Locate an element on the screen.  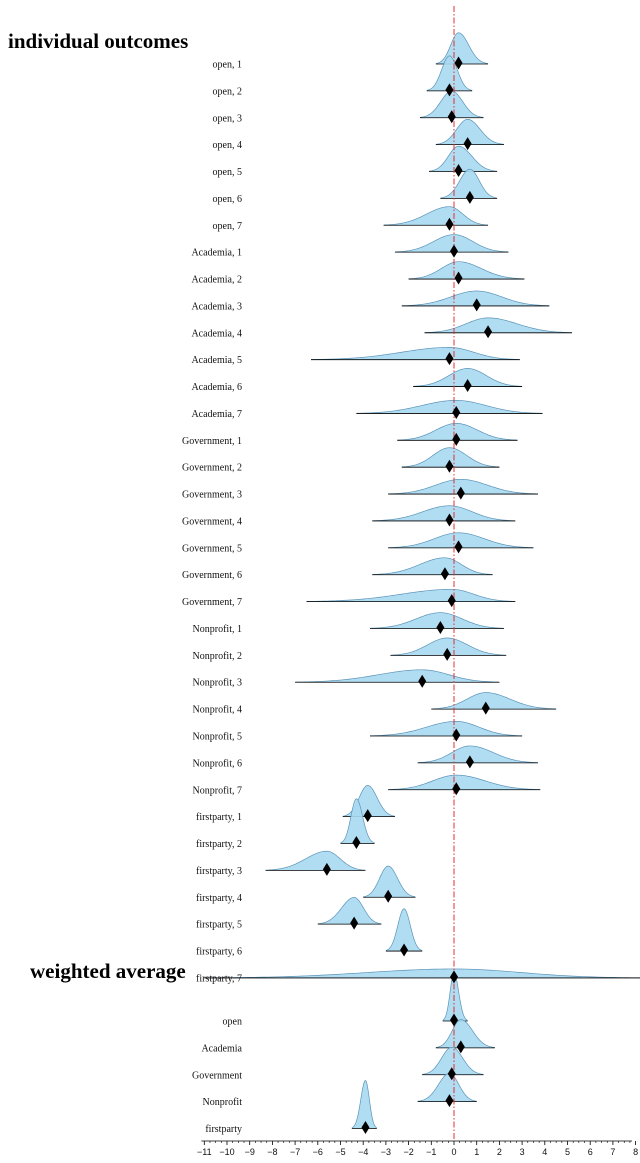
row-label: Nonprofit, 2 is located at coordinates (217, 656).